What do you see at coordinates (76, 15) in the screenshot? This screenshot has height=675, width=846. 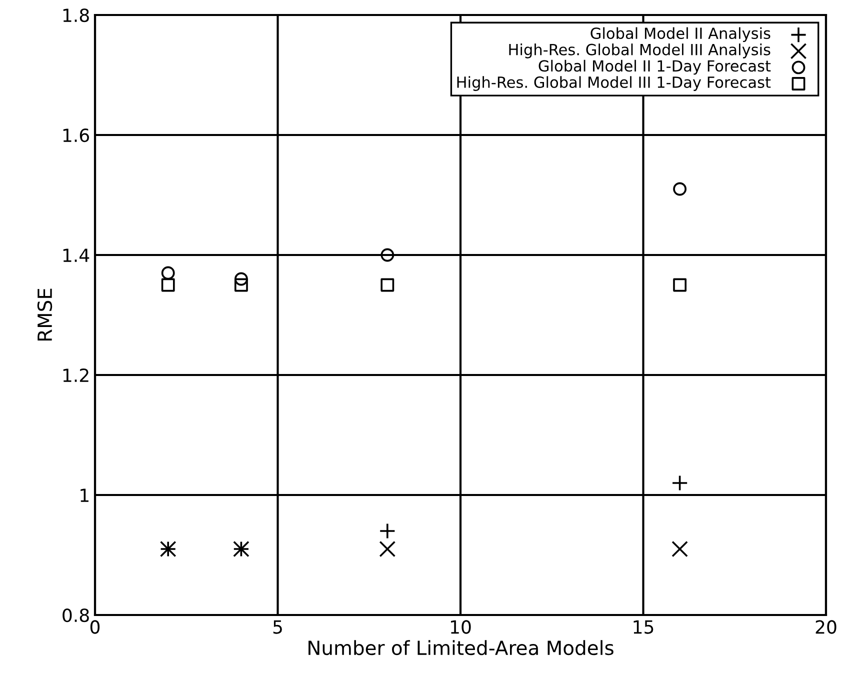 I see `y-tick-label: 1.8` at bounding box center [76, 15].